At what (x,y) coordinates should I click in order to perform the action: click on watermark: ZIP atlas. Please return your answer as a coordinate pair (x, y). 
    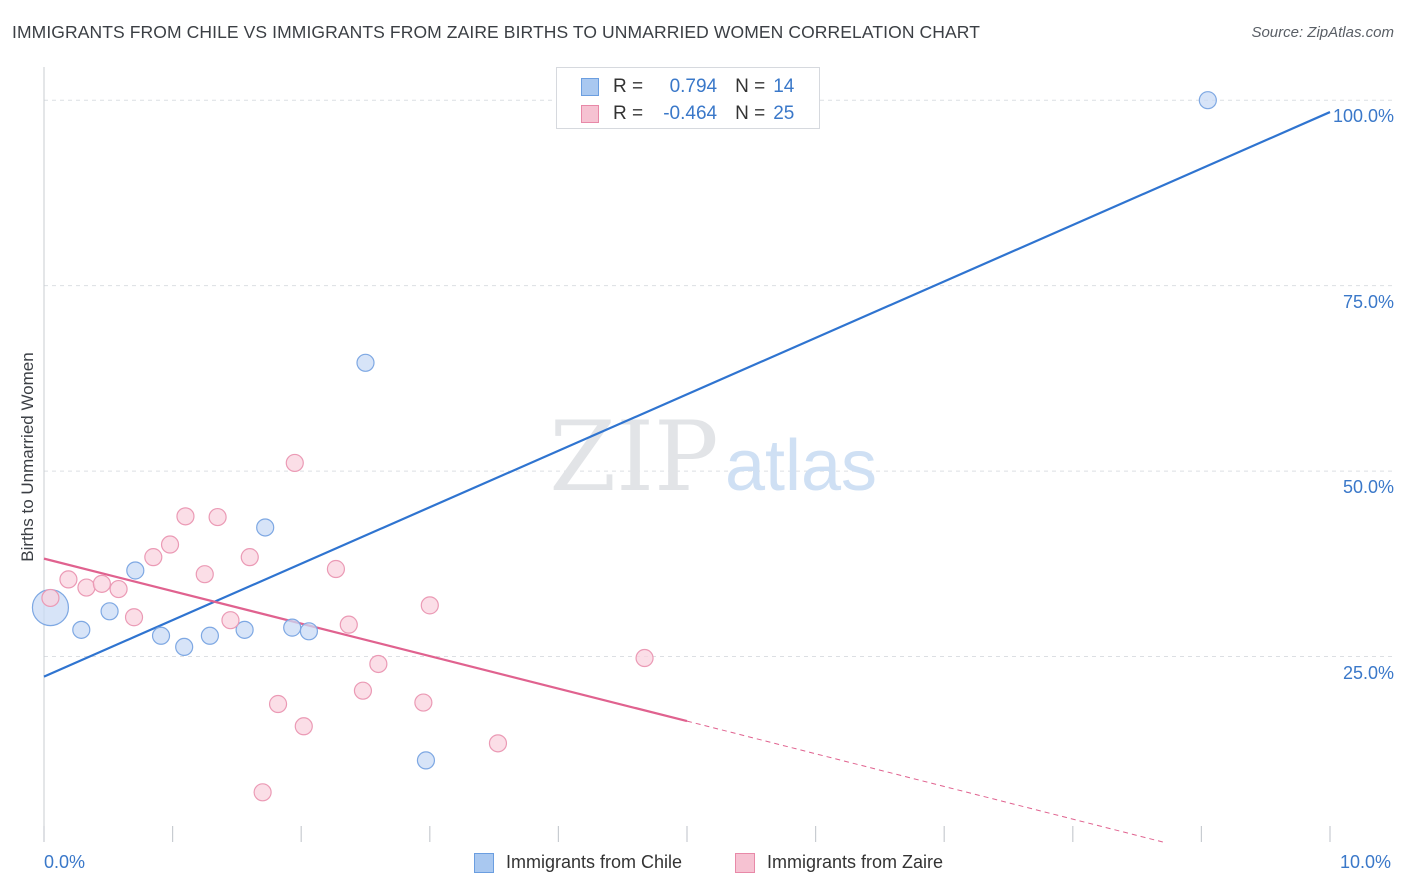
    Looking at the image, I should click on (713, 457).